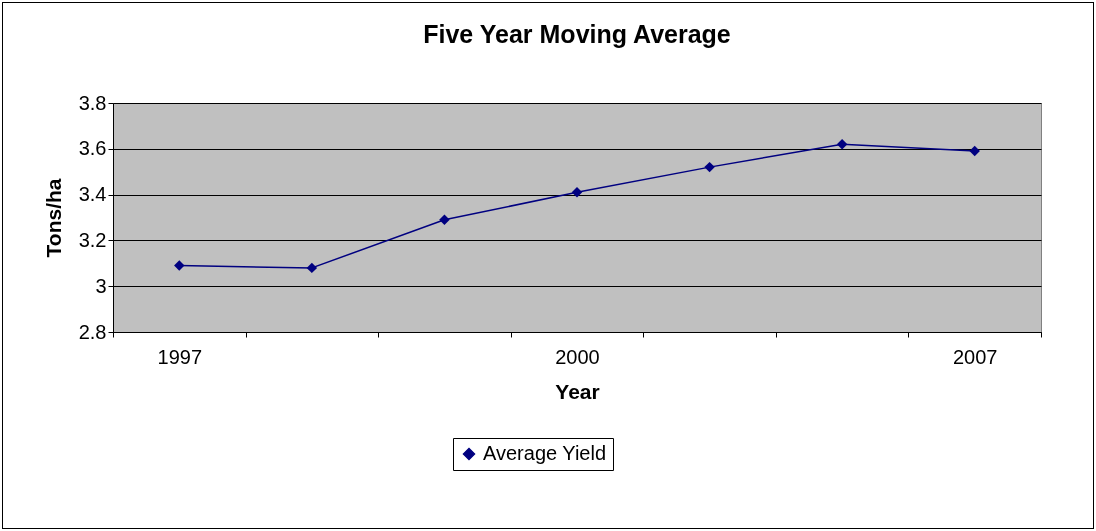  Describe the element at coordinates (975, 356) in the screenshot. I see `x-tick-label: 2007` at that location.